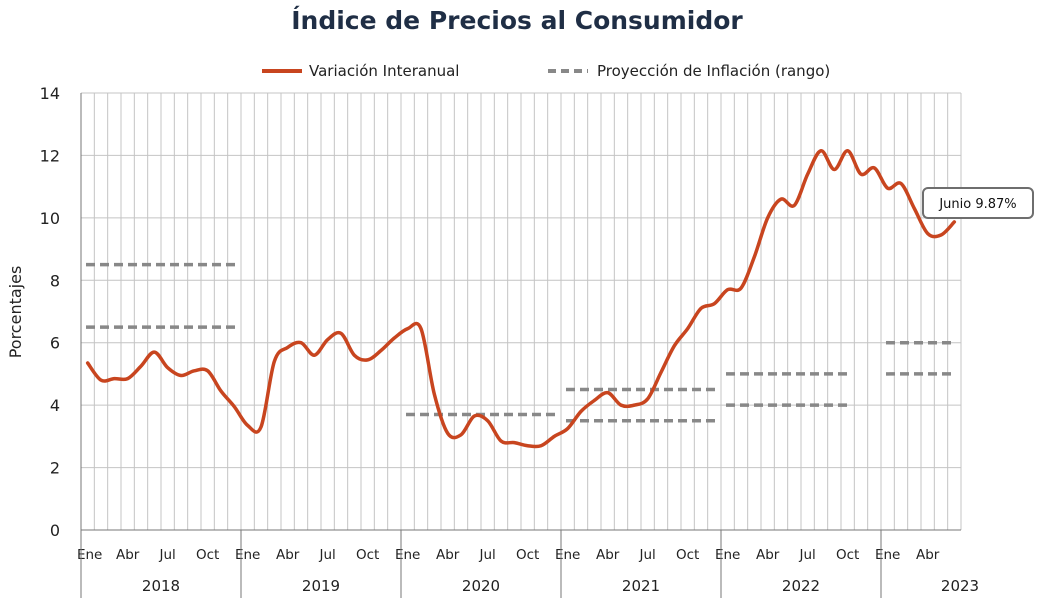  Describe the element at coordinates (55, 280) in the screenshot. I see `y-tick-label: 8` at that location.